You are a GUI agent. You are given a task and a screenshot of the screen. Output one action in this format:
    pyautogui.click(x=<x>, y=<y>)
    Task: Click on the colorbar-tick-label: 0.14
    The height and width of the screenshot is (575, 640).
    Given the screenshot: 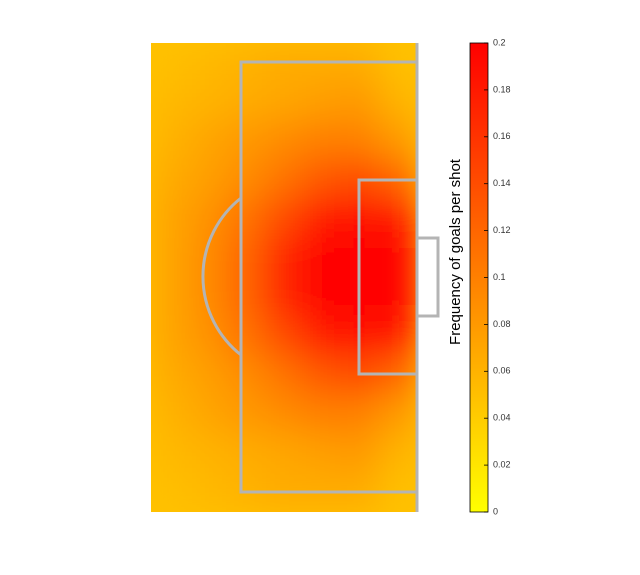 What is the action you would take?
    pyautogui.click(x=502, y=183)
    